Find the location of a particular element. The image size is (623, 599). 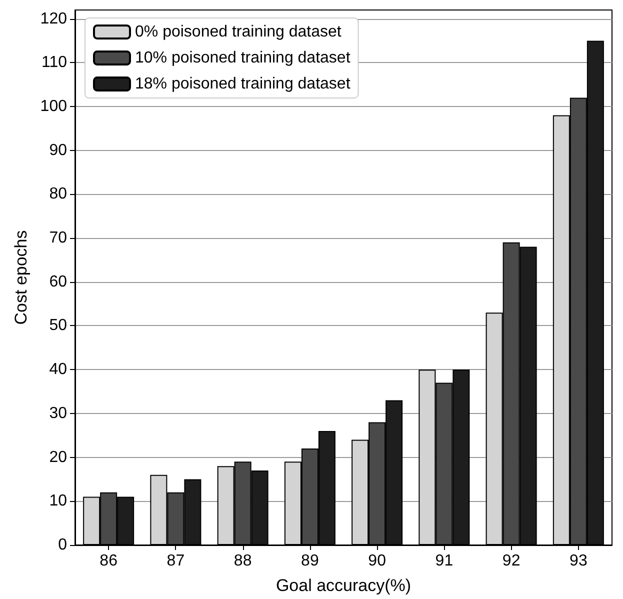

y-tick-label: 100 is located at coordinates (54, 106).